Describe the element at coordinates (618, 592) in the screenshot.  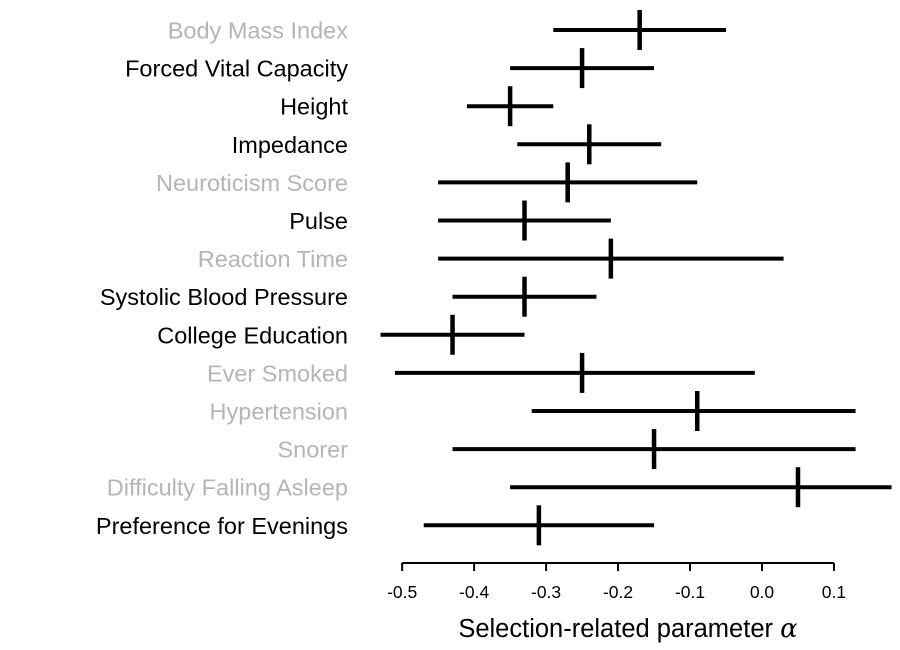
I see `x-tick-label: -0.2` at that location.